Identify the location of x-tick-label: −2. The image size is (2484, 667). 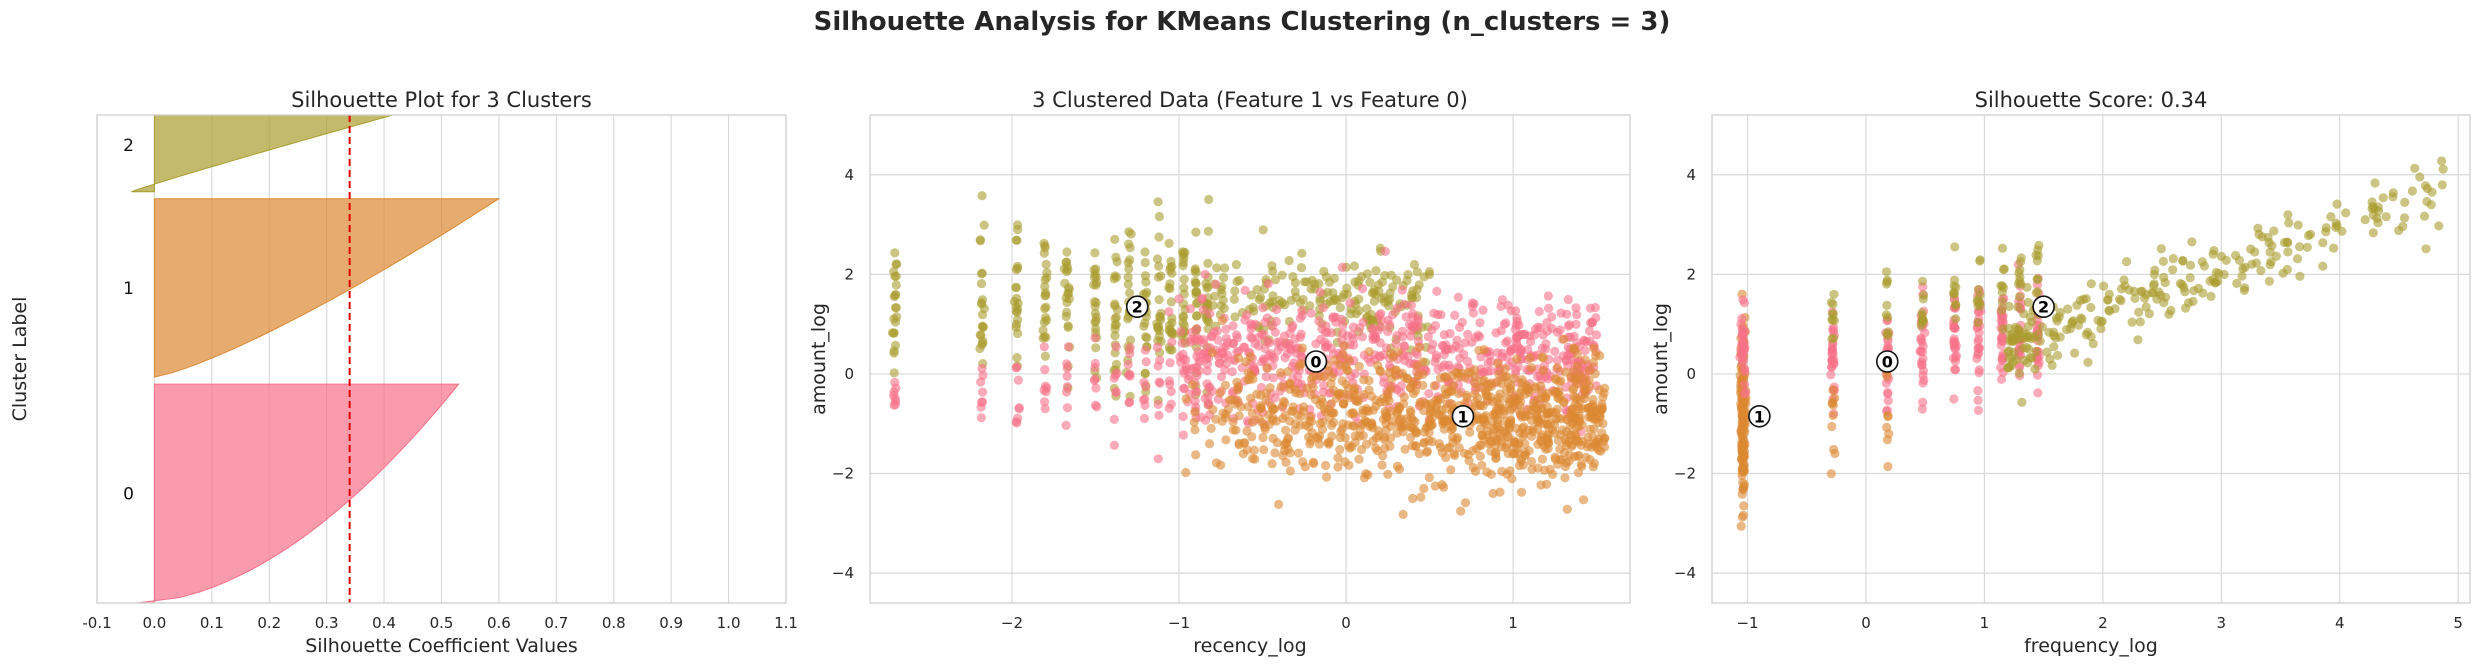
(1012, 623).